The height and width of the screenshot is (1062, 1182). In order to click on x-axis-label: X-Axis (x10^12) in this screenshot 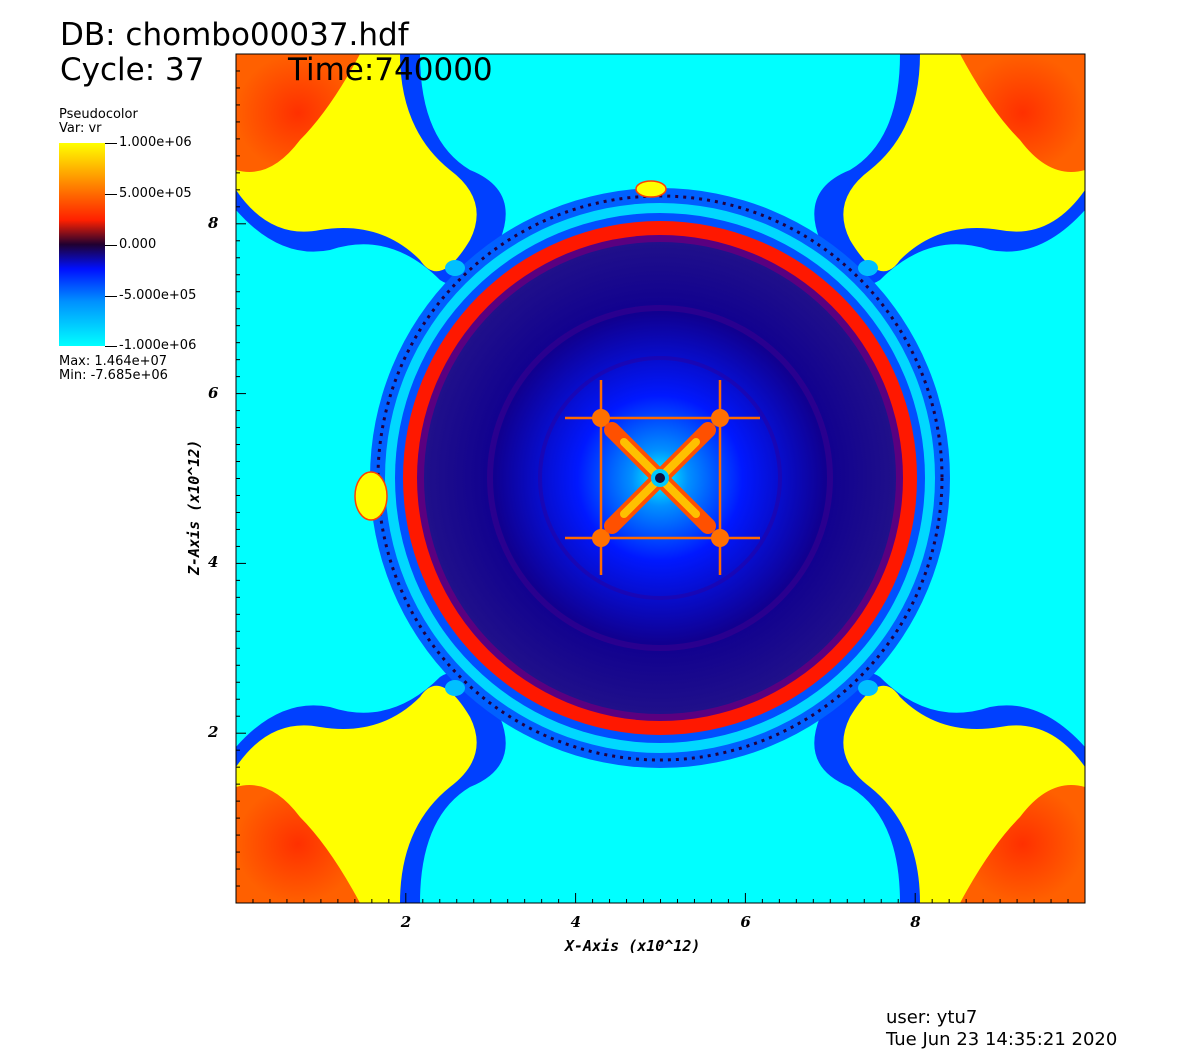, I will do `click(633, 946)`.